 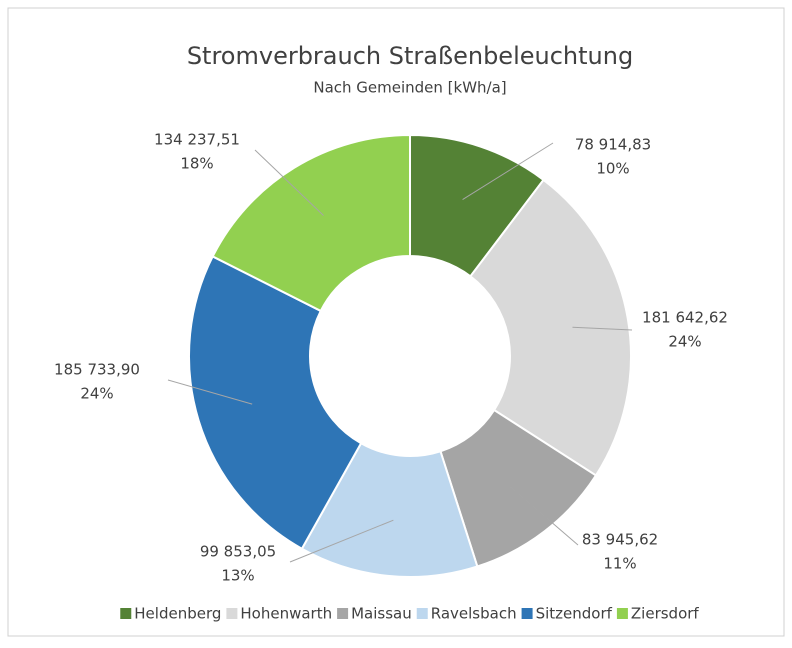 I want to click on data-label-value: 185 733,90, so click(x=97, y=370).